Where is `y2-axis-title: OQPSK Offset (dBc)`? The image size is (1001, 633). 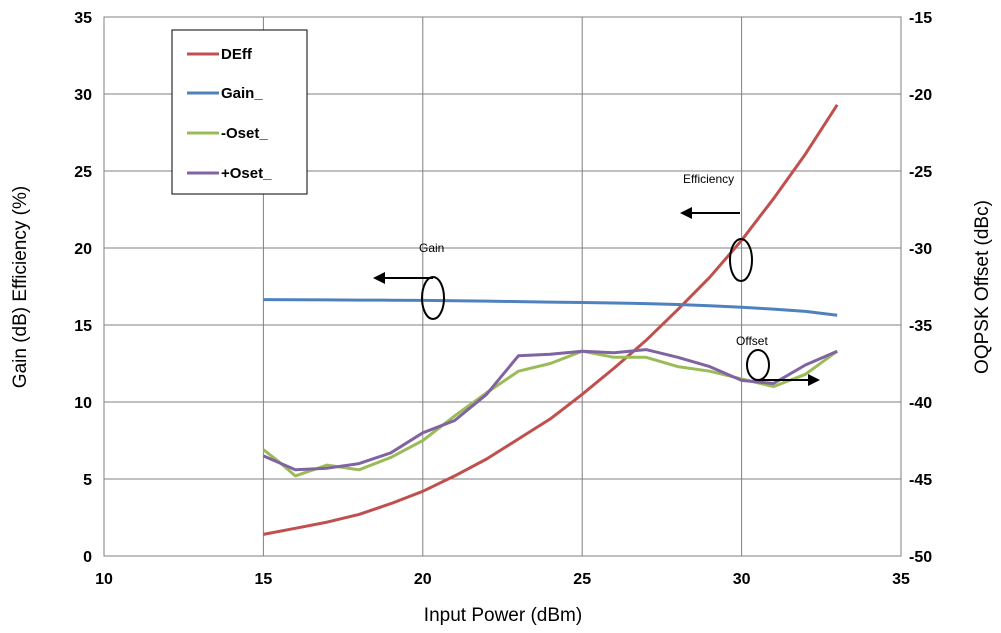 y2-axis-title: OQPSK Offset (dBc) is located at coordinates (982, 287).